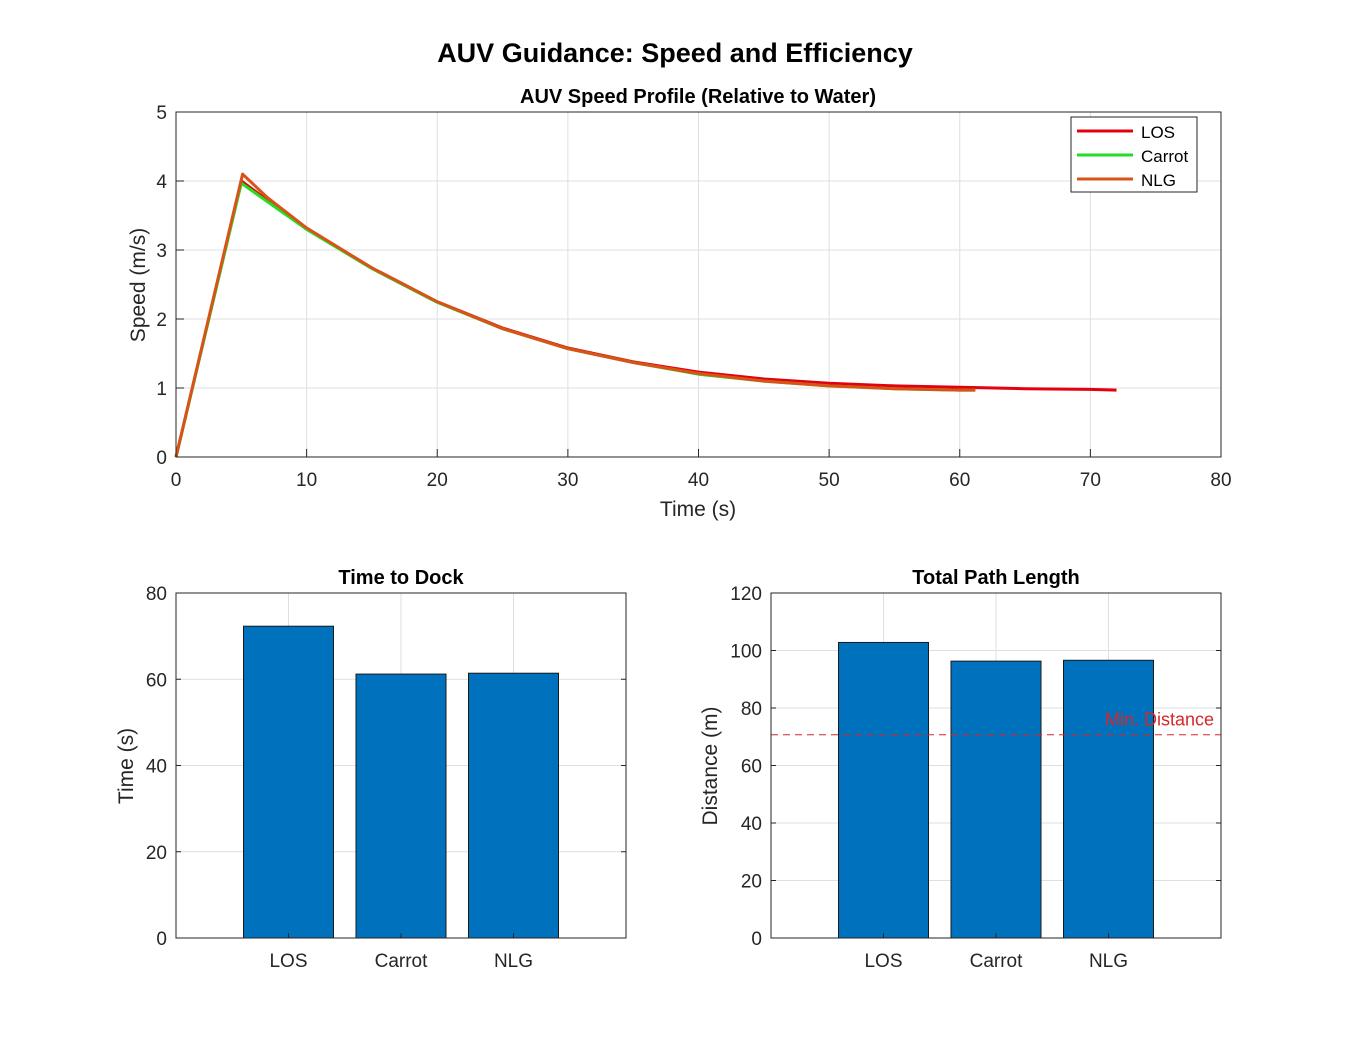  I want to click on path-chart-ylabel: Distance (m), so click(710, 765).